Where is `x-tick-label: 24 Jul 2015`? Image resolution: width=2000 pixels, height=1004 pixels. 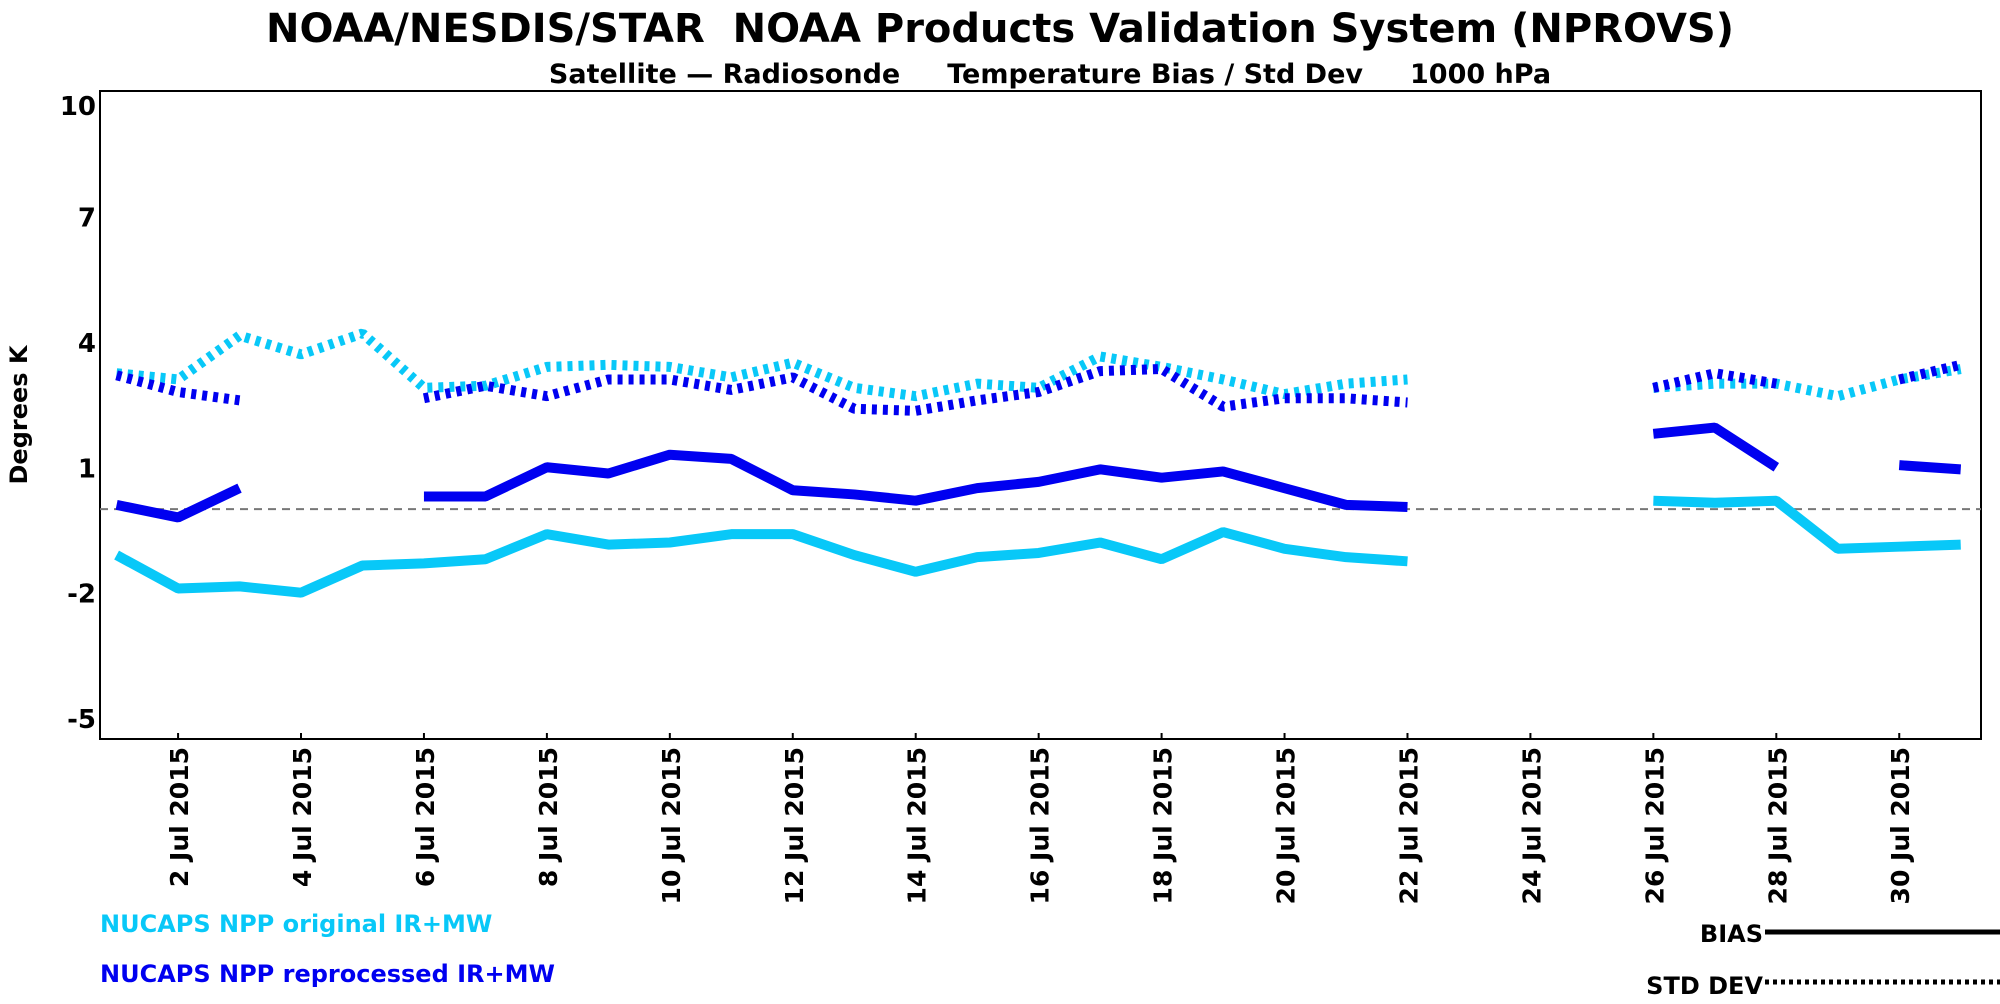 x-tick-label: 24 Jul 2015 is located at coordinates (1531, 825).